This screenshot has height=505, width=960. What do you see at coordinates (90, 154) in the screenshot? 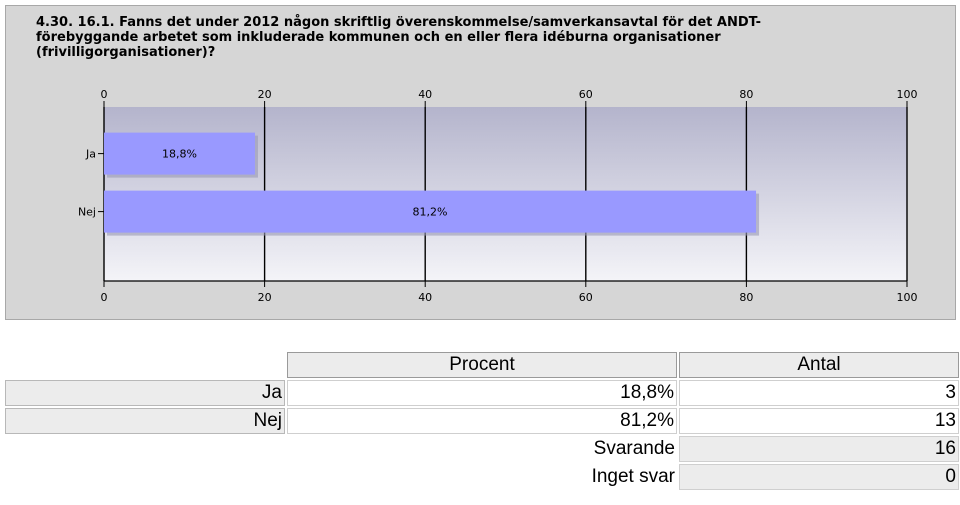
I see `y-category-label: Ja` at bounding box center [90, 154].